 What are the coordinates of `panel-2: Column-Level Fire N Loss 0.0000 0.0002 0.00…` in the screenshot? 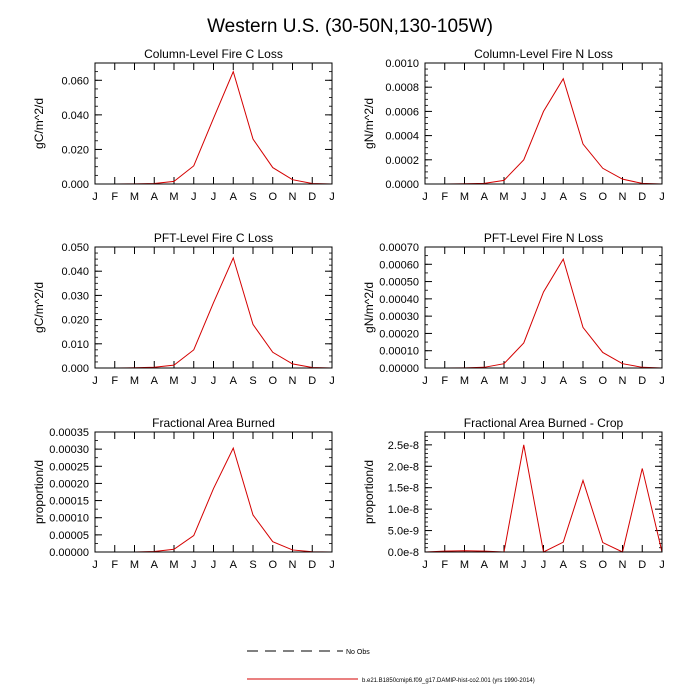 It's located at (513, 125).